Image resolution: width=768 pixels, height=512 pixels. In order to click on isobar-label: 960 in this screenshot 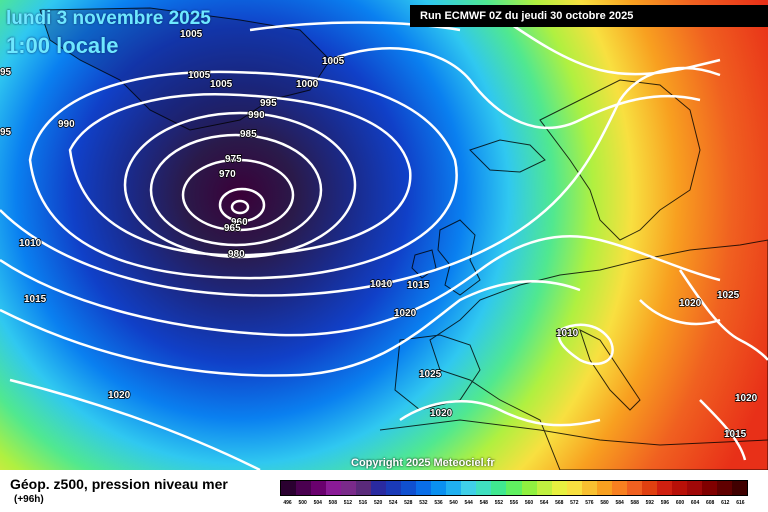, I will do `click(239, 222)`.